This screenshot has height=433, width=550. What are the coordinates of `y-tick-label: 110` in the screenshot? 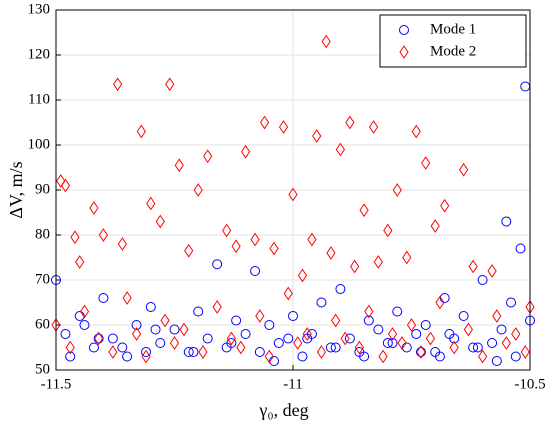 It's located at (39, 99).